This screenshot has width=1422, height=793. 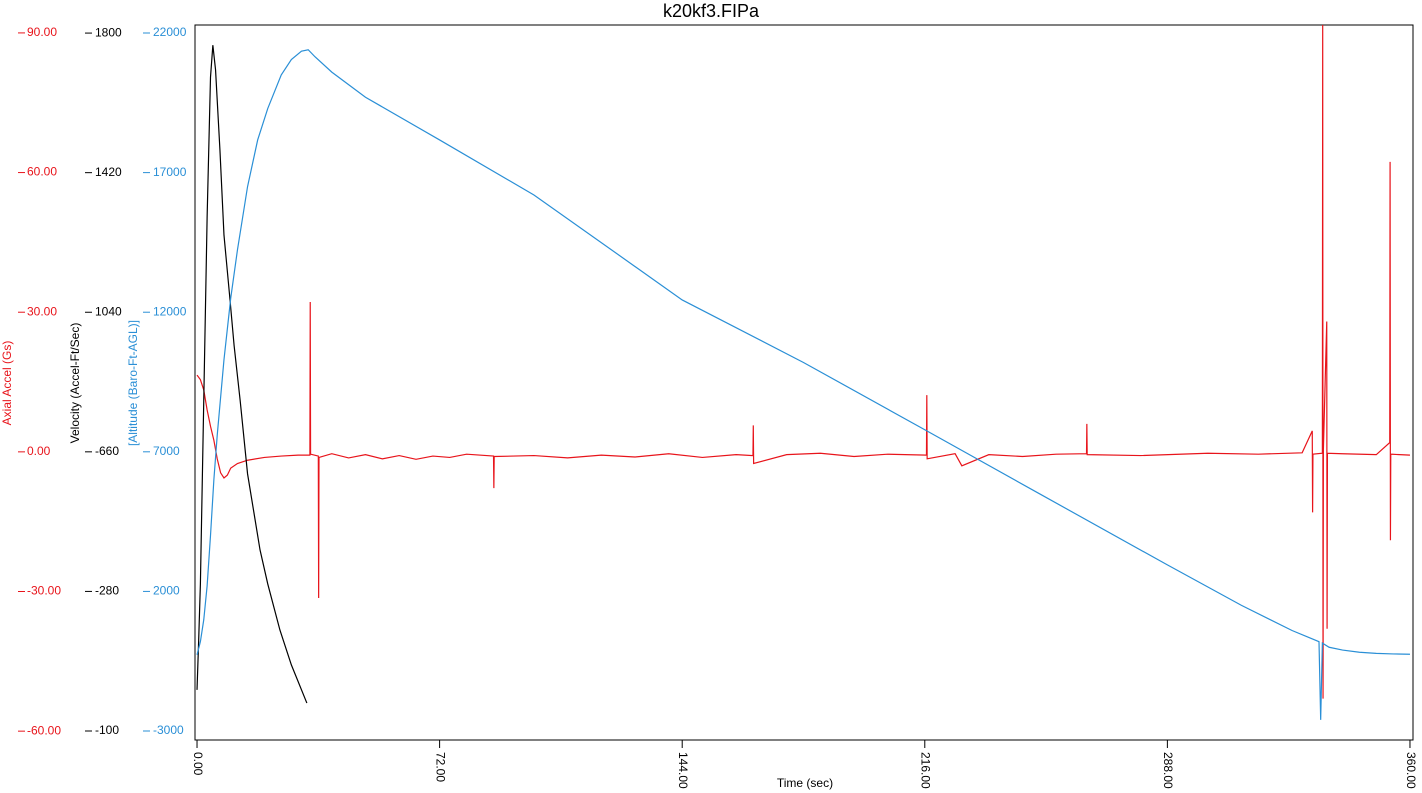 I want to click on y-tick-label: 12000, so click(x=170, y=311).